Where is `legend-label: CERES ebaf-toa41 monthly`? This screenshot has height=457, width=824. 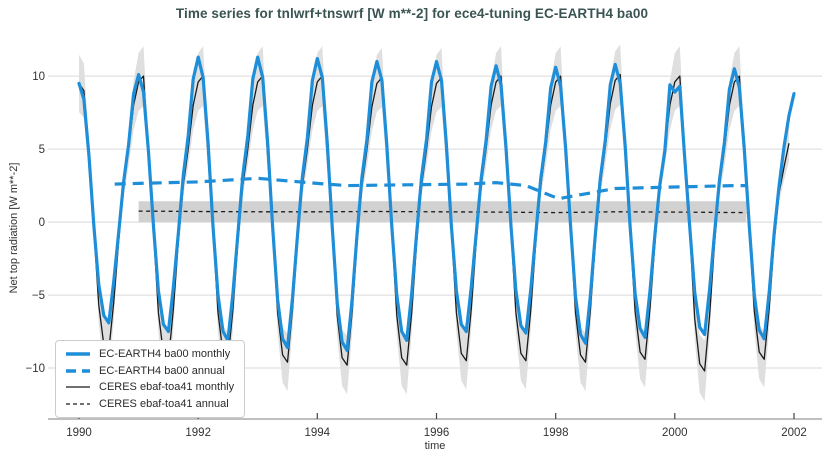 legend-label: CERES ebaf-toa41 monthly is located at coordinates (167, 387).